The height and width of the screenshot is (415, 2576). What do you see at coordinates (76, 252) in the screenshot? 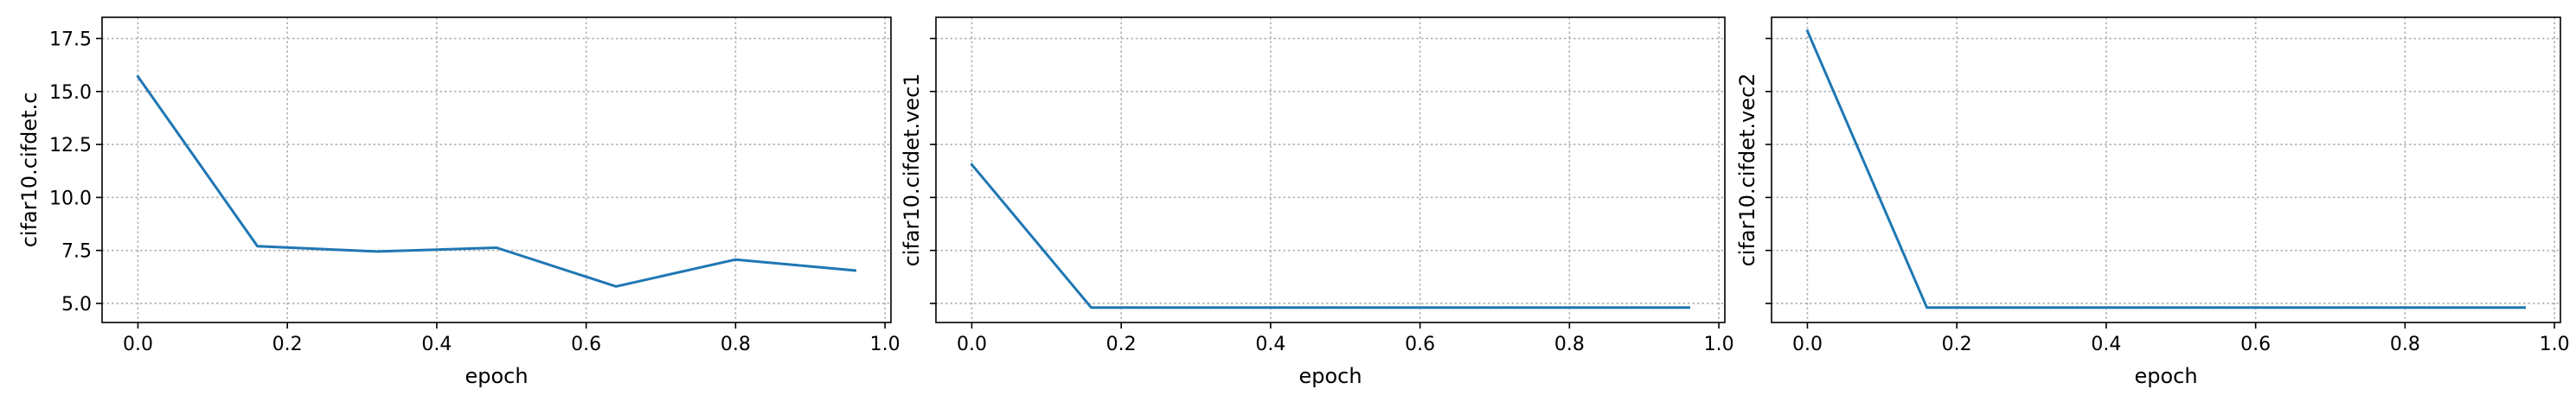
I see `y-tick-label: 7.5` at bounding box center [76, 252].